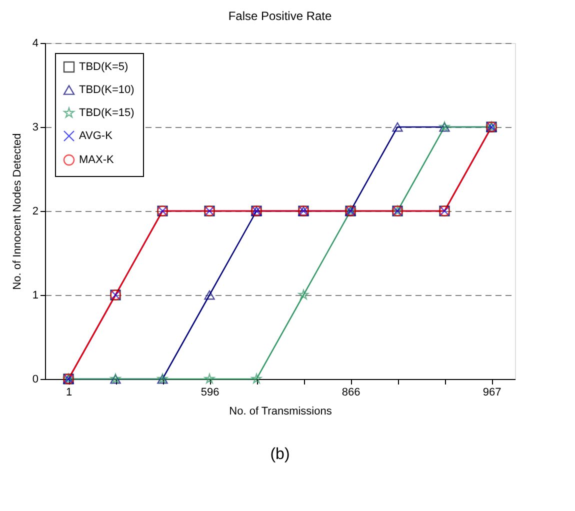 Image resolution: width=575 pixels, height=511 pixels. What do you see at coordinates (35, 44) in the screenshot?
I see `y-tick-label: 4` at bounding box center [35, 44].